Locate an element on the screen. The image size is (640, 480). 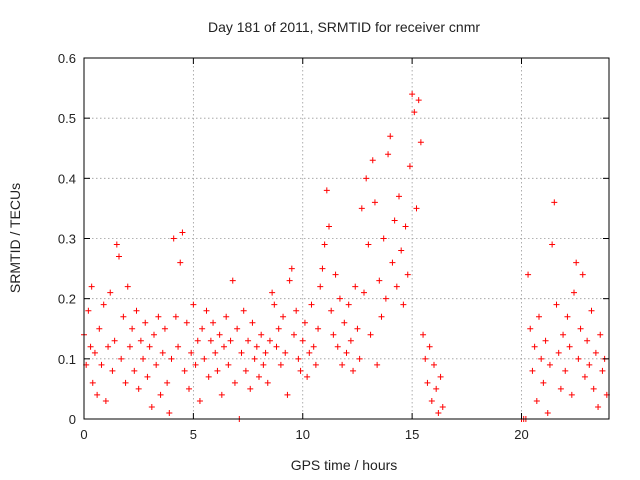
x-tick-label: 20 is located at coordinates (521, 434).